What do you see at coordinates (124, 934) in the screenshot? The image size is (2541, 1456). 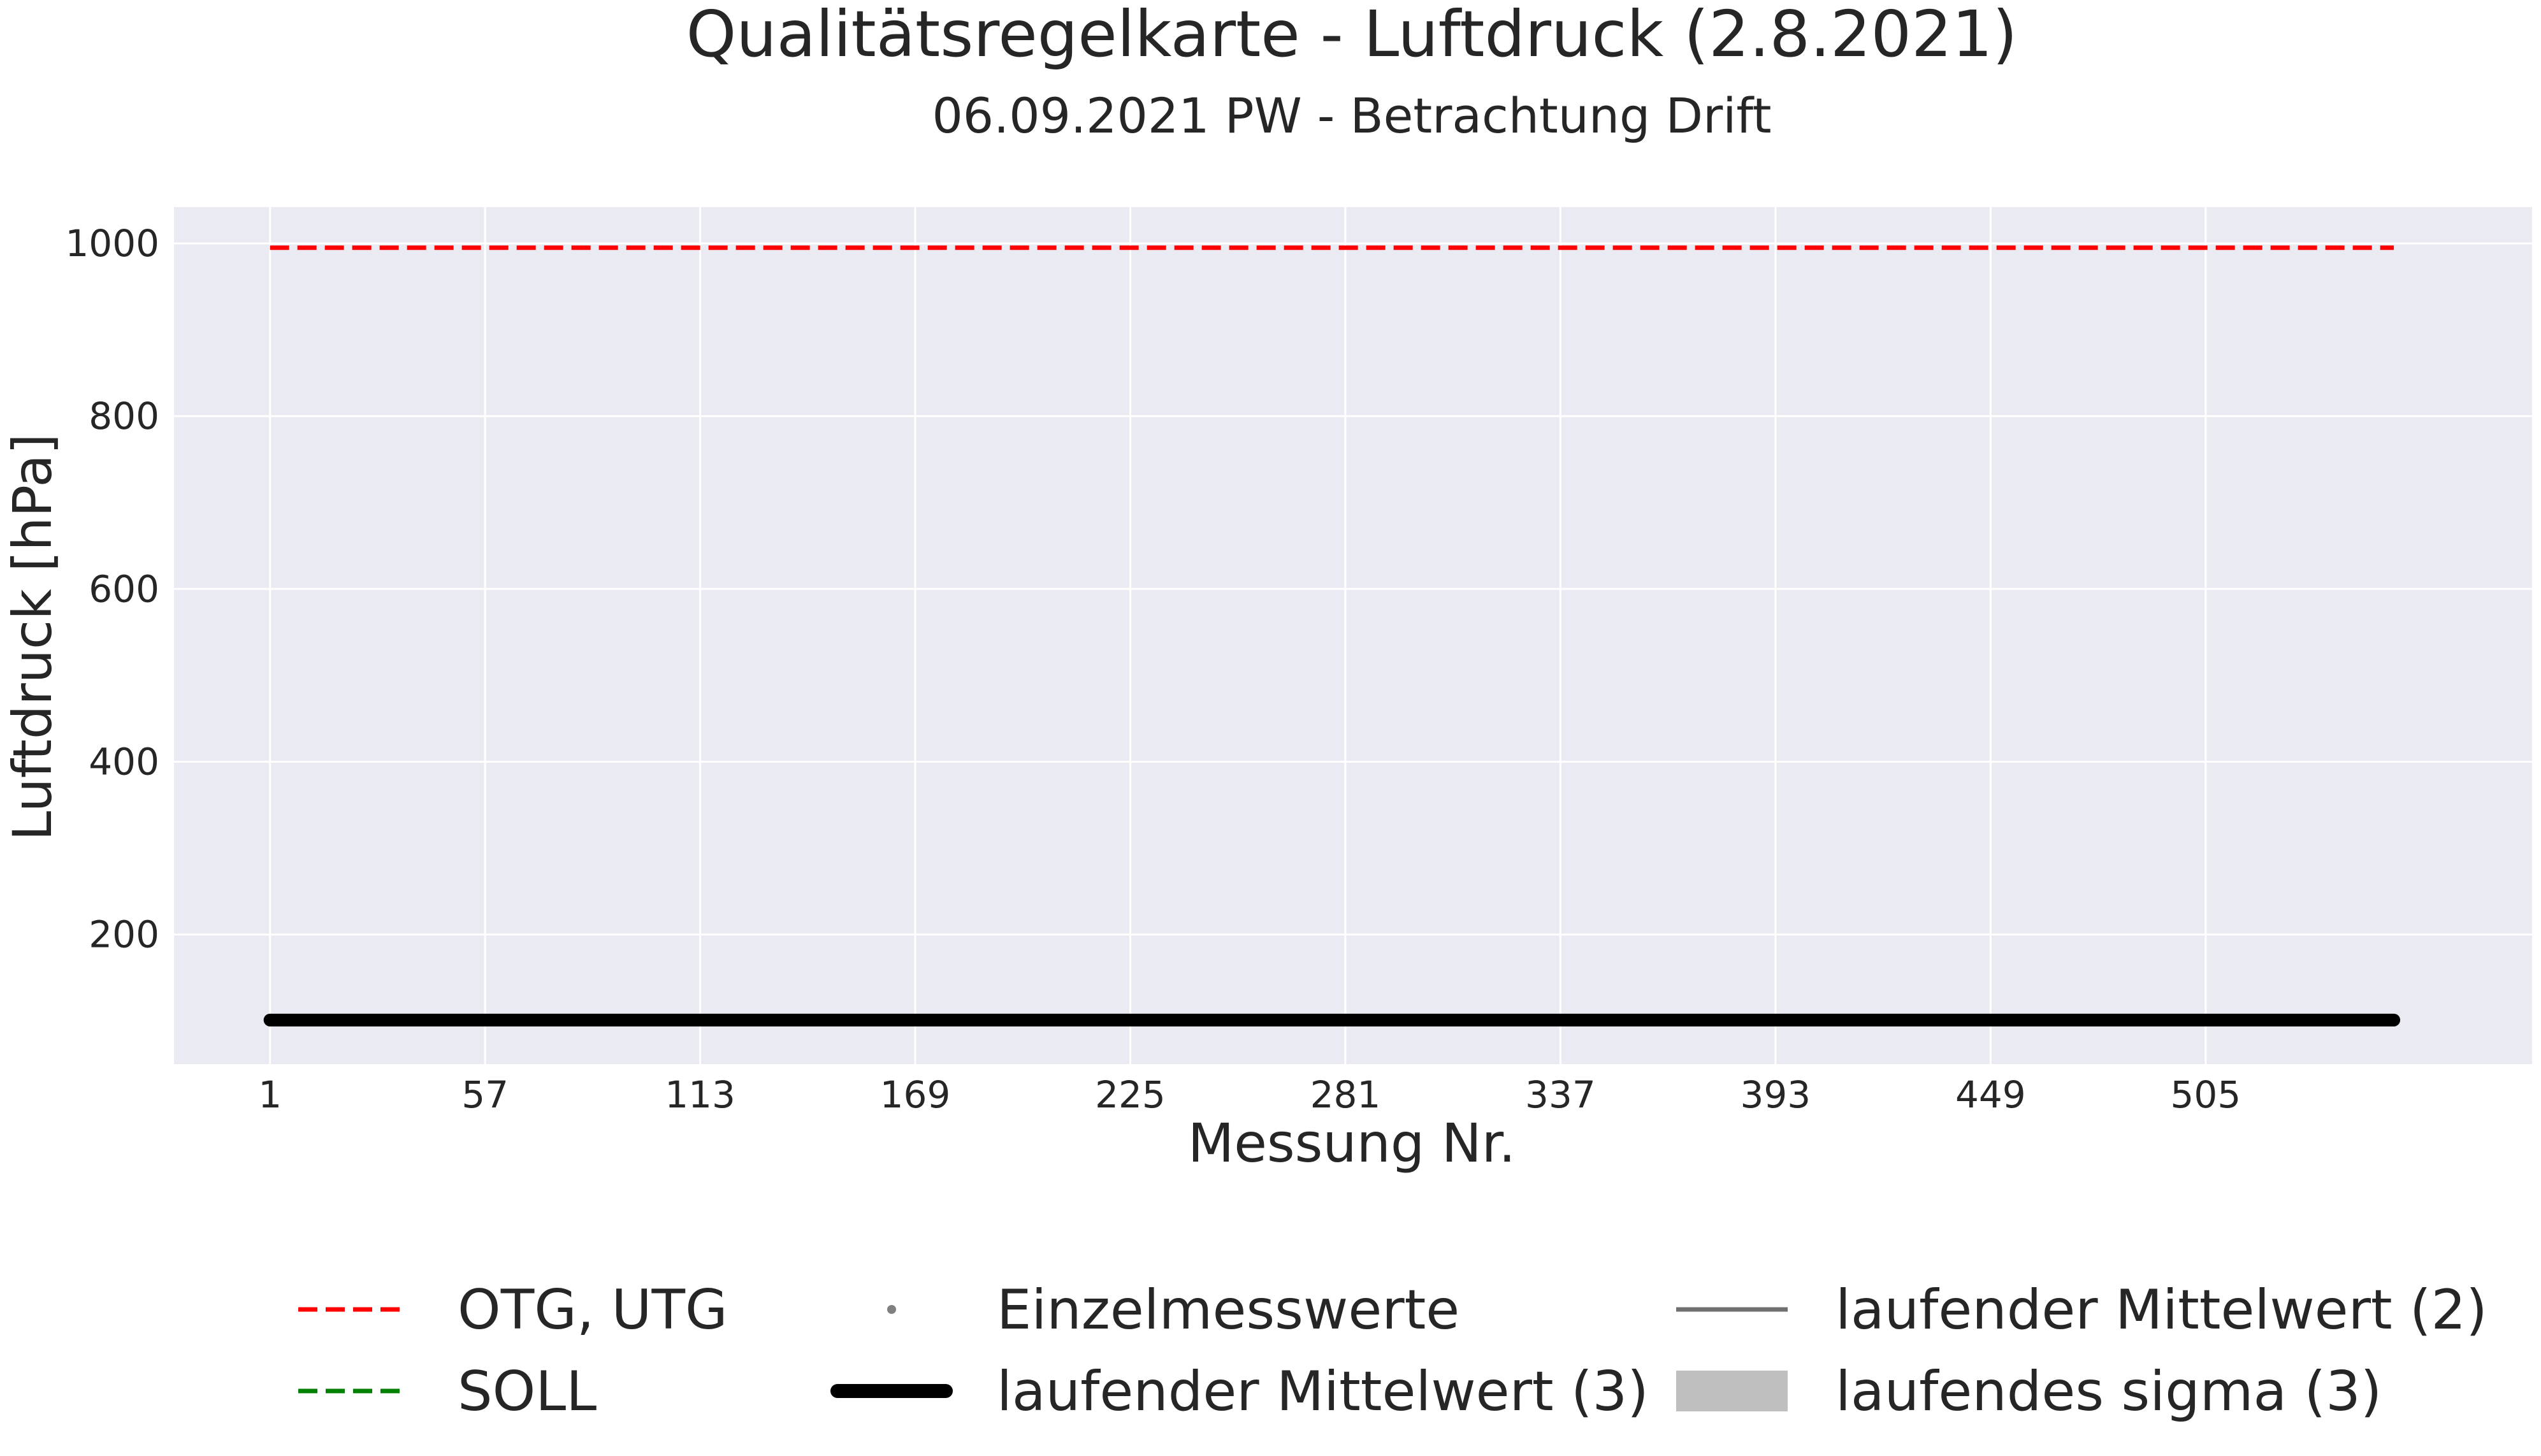 I see `y-tick-label: 200` at bounding box center [124, 934].